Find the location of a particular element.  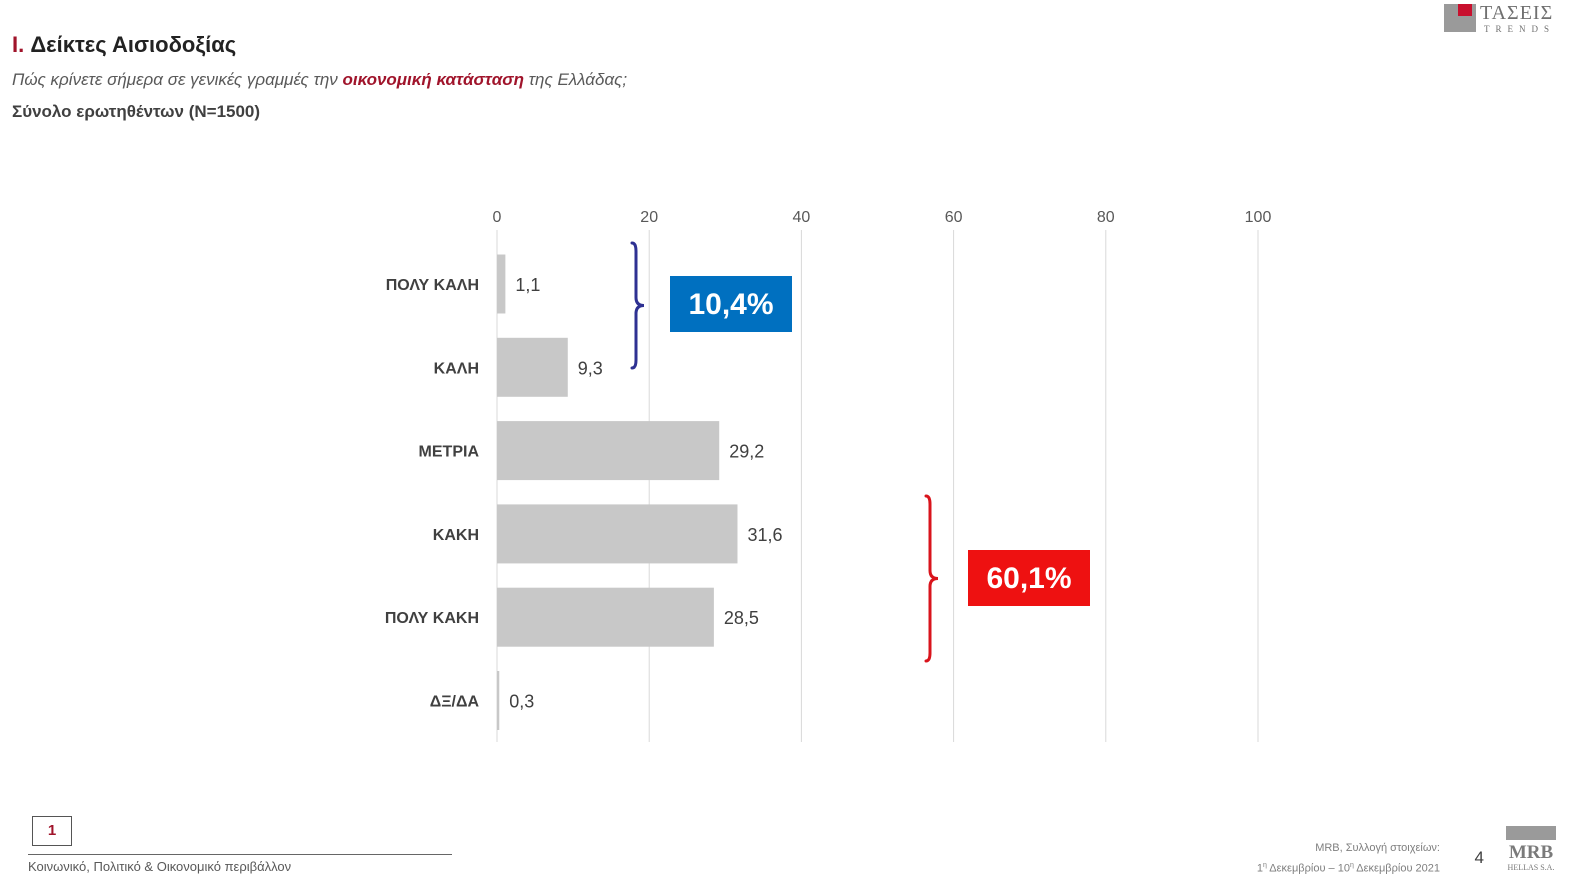

section-title: Δείκτες Αισιοδοξίας is located at coordinates (133, 44).